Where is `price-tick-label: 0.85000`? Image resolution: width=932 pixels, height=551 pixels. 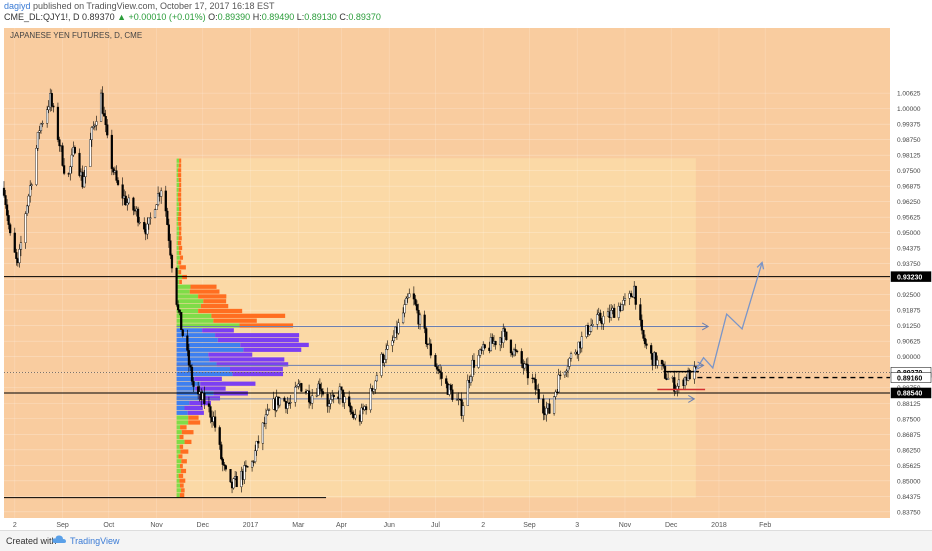 price-tick-label: 0.85000 is located at coordinates (909, 481).